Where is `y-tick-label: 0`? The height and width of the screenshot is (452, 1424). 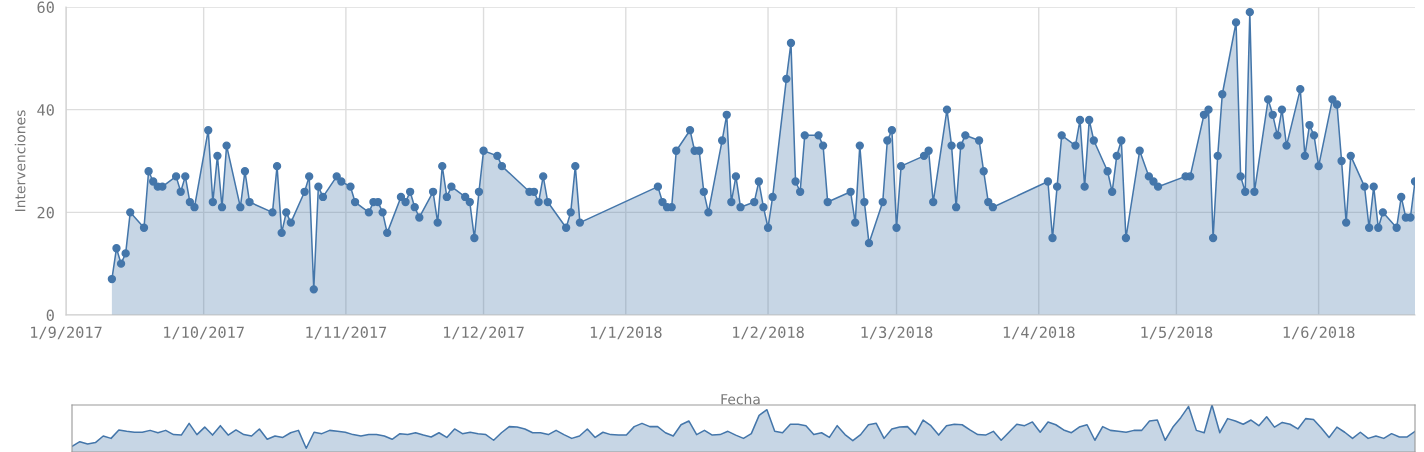 y-tick-label: 0 is located at coordinates (50, 315).